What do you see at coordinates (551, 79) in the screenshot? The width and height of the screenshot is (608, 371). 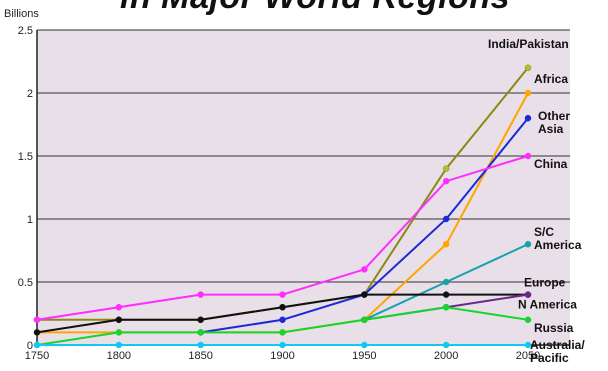 I see `series-label: Africa` at bounding box center [551, 79].